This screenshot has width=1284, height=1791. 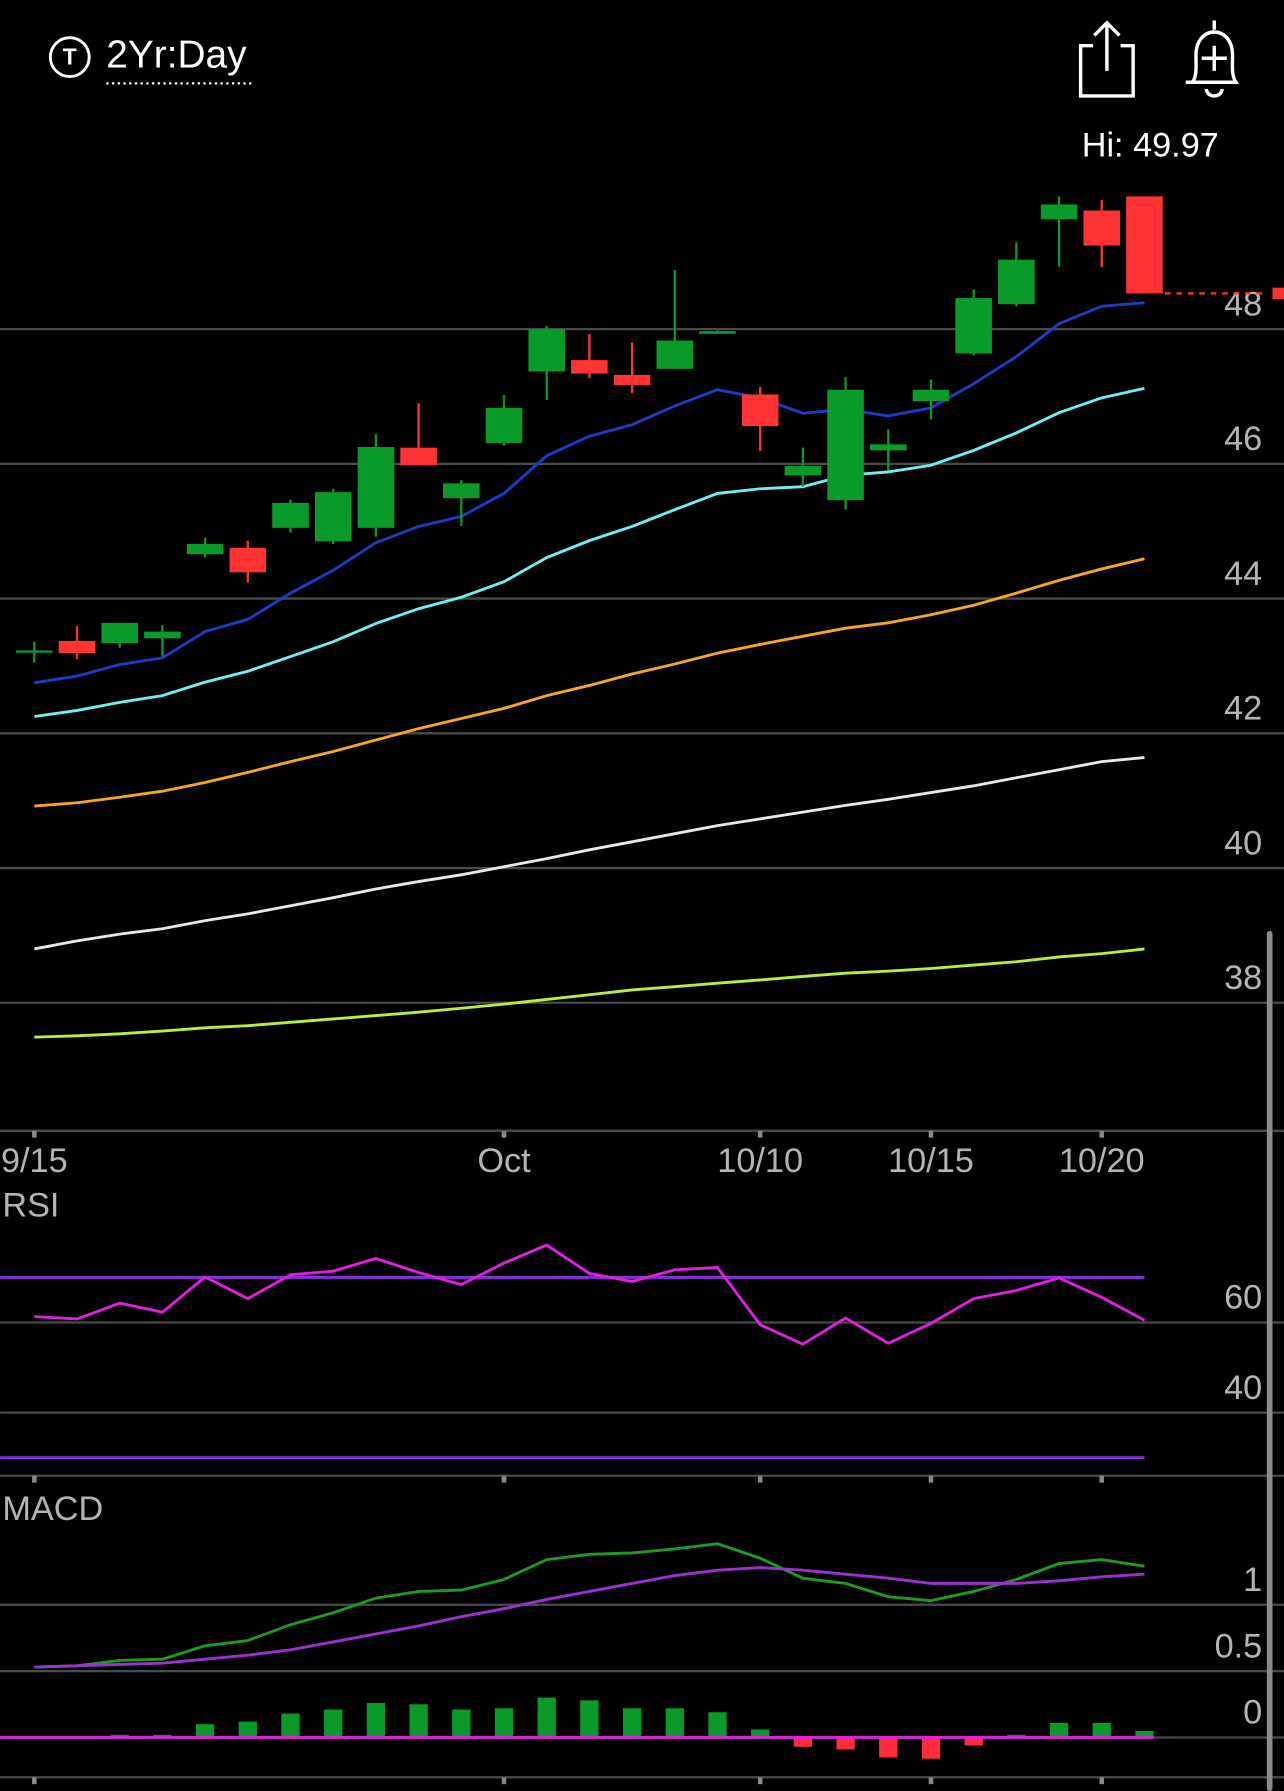 What do you see at coordinates (34, 1161) in the screenshot?
I see `x-tick-label: 9/15` at bounding box center [34, 1161].